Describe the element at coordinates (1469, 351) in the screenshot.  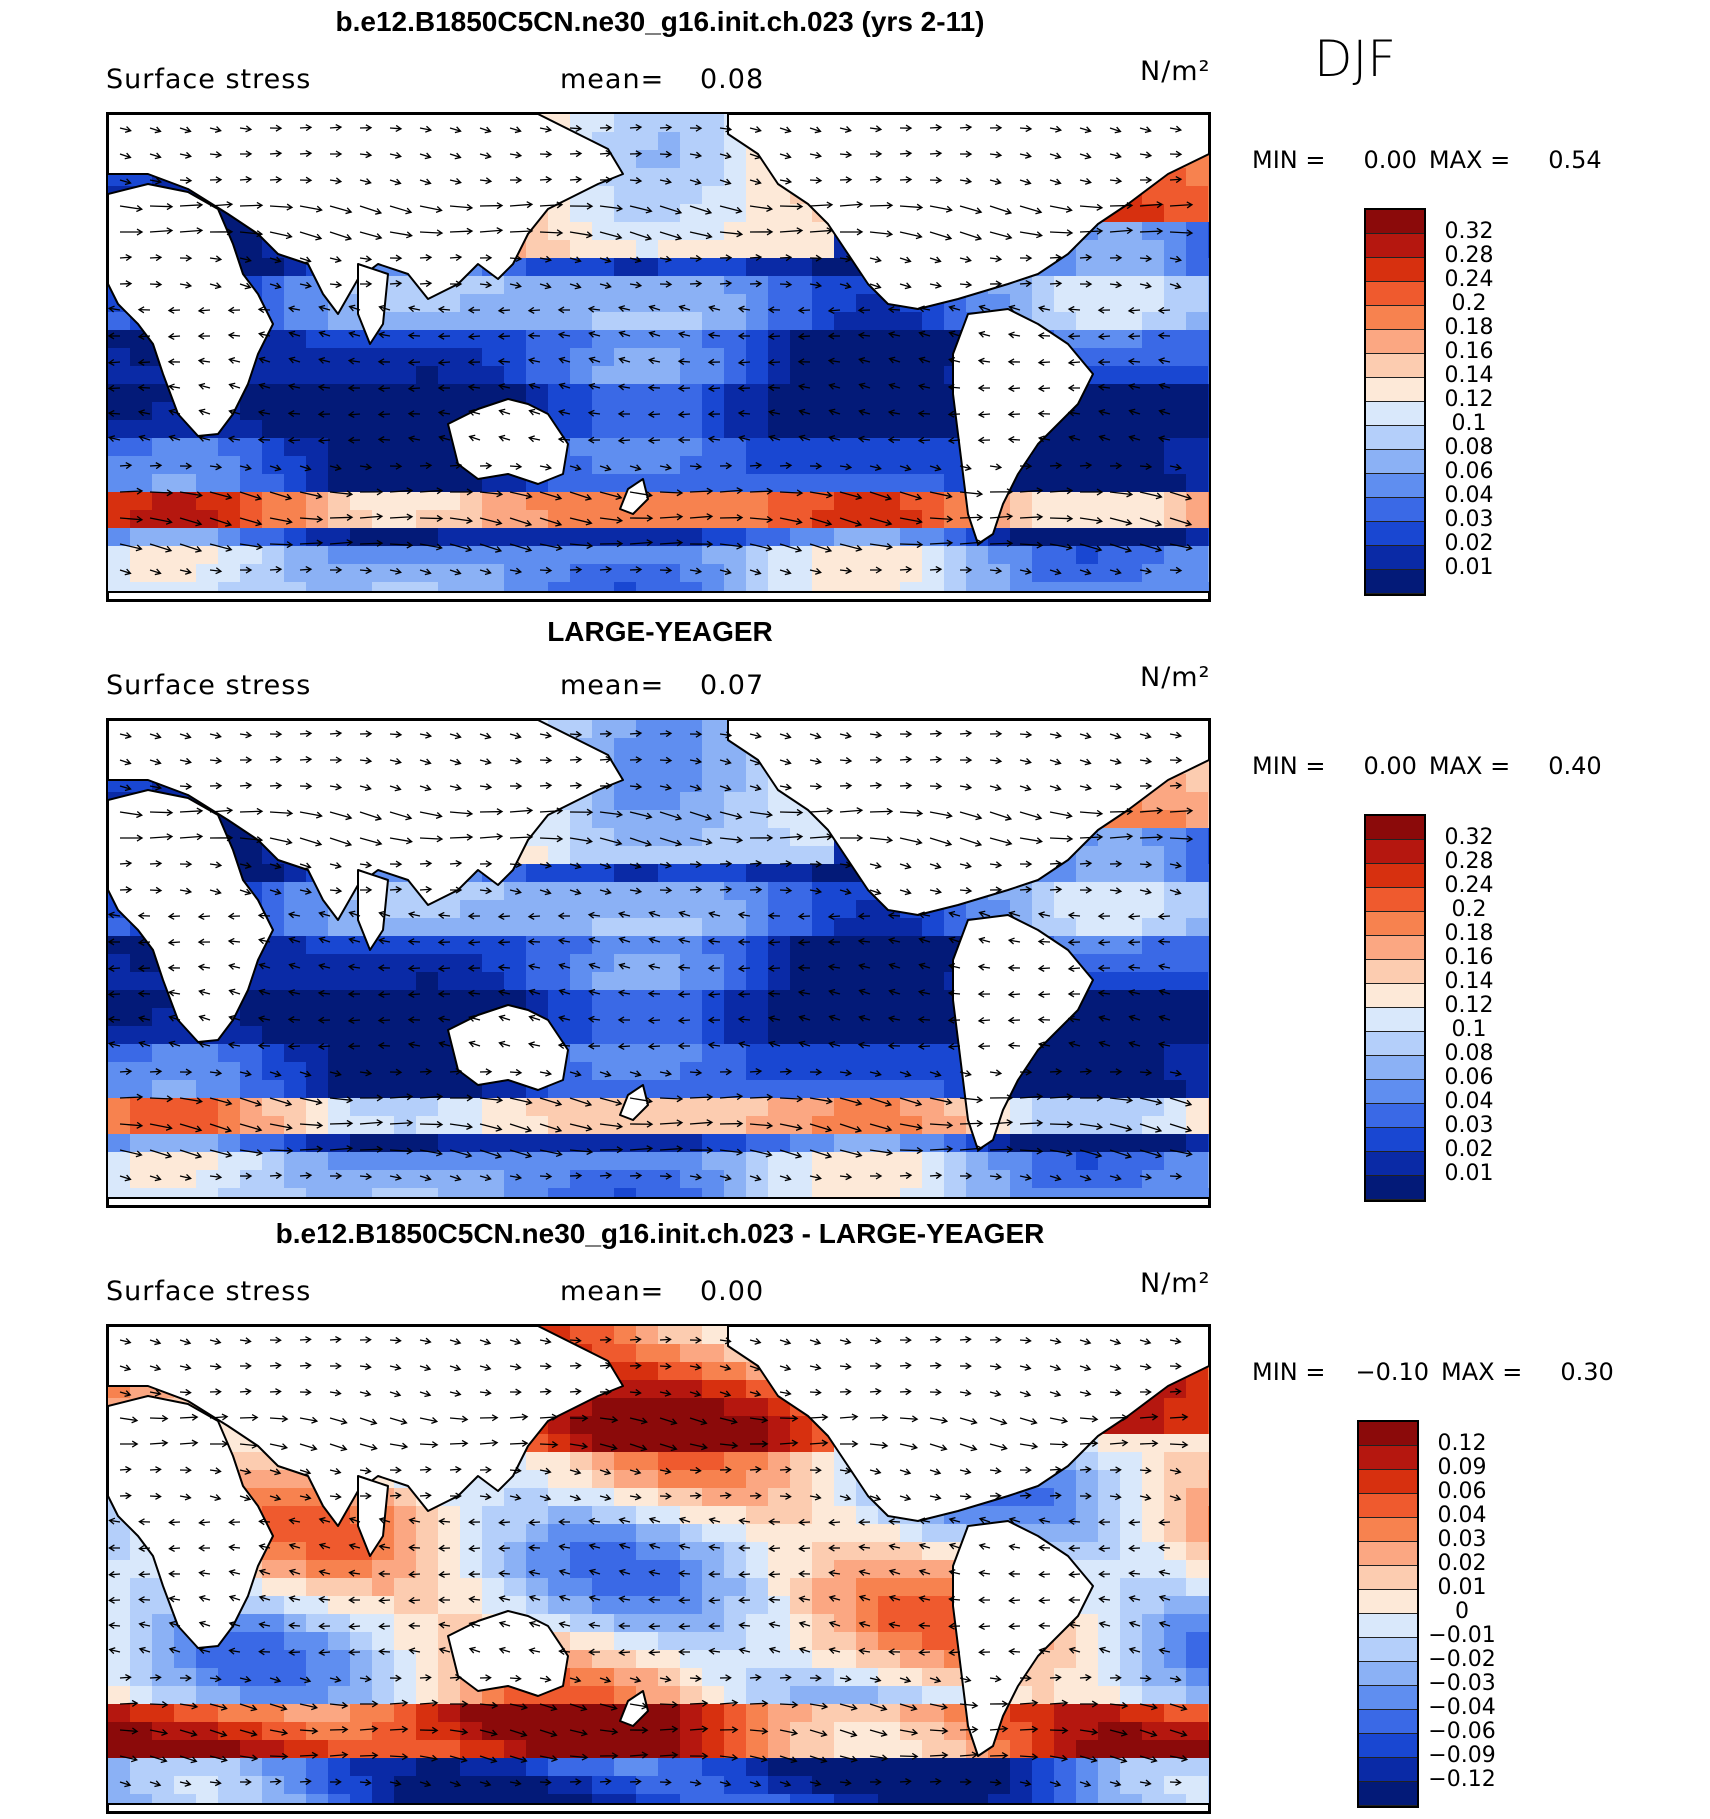
I see `colorbar-tick-label: 0.16` at that location.